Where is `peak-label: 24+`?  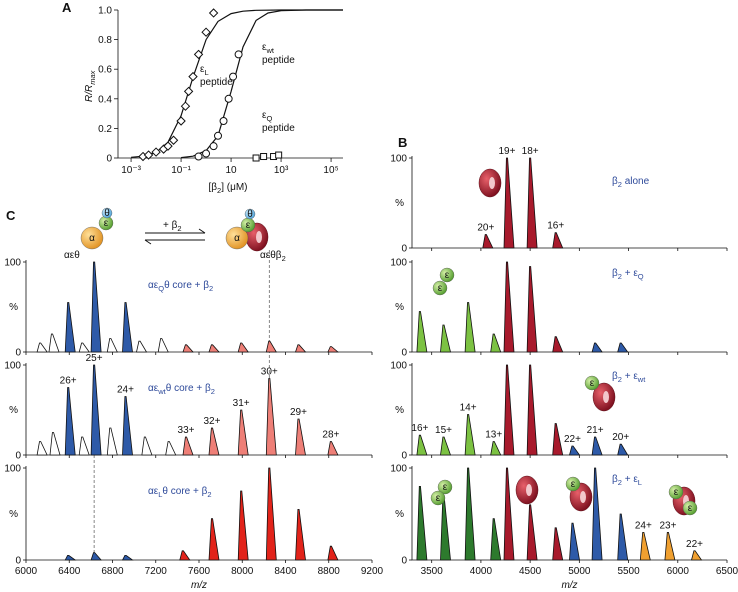 peak-label: 24+ is located at coordinates (643, 525).